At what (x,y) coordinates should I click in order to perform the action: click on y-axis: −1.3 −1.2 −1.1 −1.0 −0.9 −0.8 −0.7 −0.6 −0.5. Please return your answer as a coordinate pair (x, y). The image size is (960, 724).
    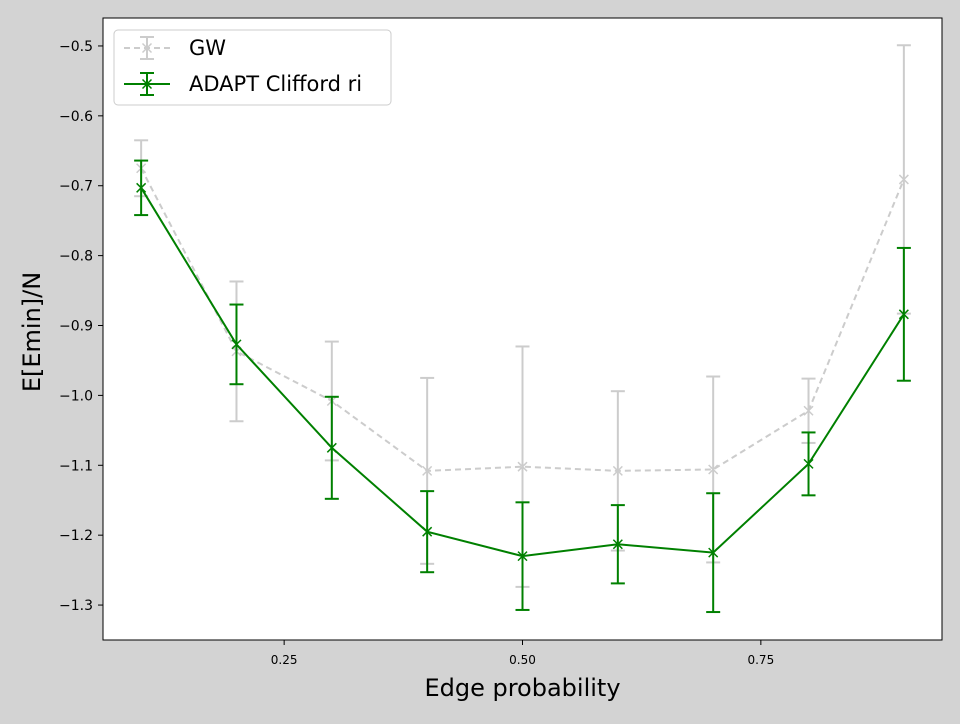
    Looking at the image, I should click on (81, 326).